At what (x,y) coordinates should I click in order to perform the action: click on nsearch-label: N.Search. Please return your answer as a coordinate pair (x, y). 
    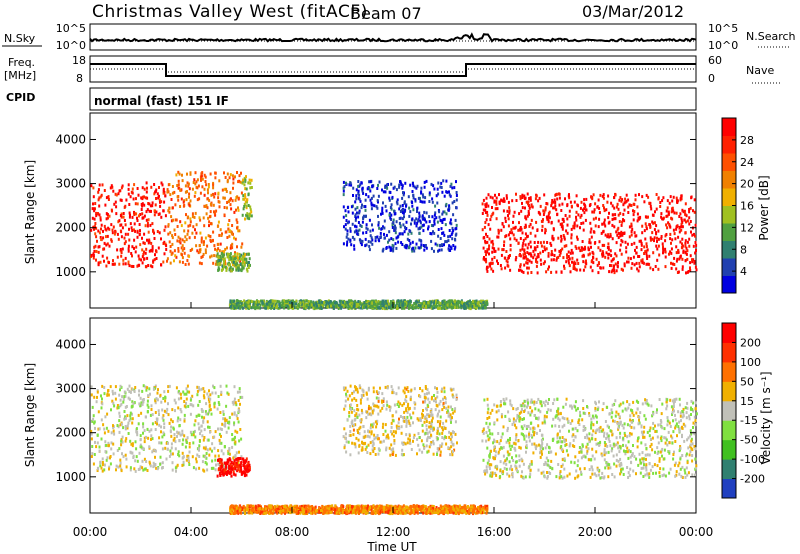
    Looking at the image, I should click on (771, 36).